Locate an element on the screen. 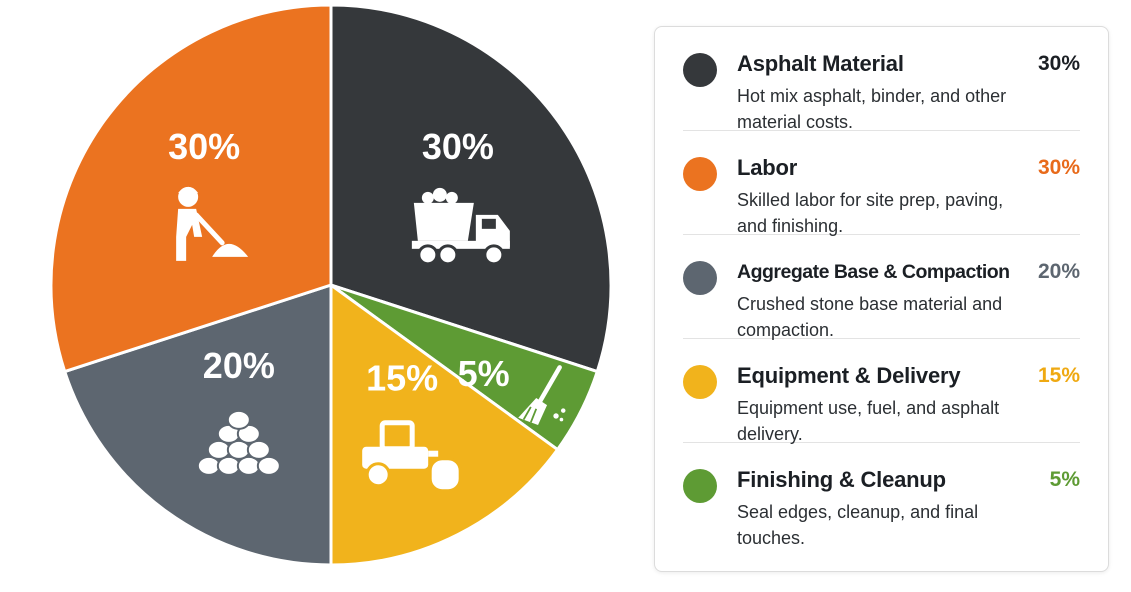 The height and width of the screenshot is (592, 1131). pie-slice-aggregate-base-compaction is located at coordinates (198, 425).